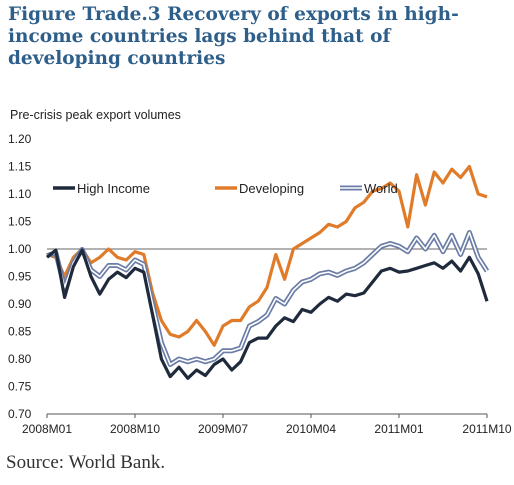 This screenshot has height=485, width=514. Describe the element at coordinates (20, 387) in the screenshot. I see `y-tick-label: 0.75` at that location.